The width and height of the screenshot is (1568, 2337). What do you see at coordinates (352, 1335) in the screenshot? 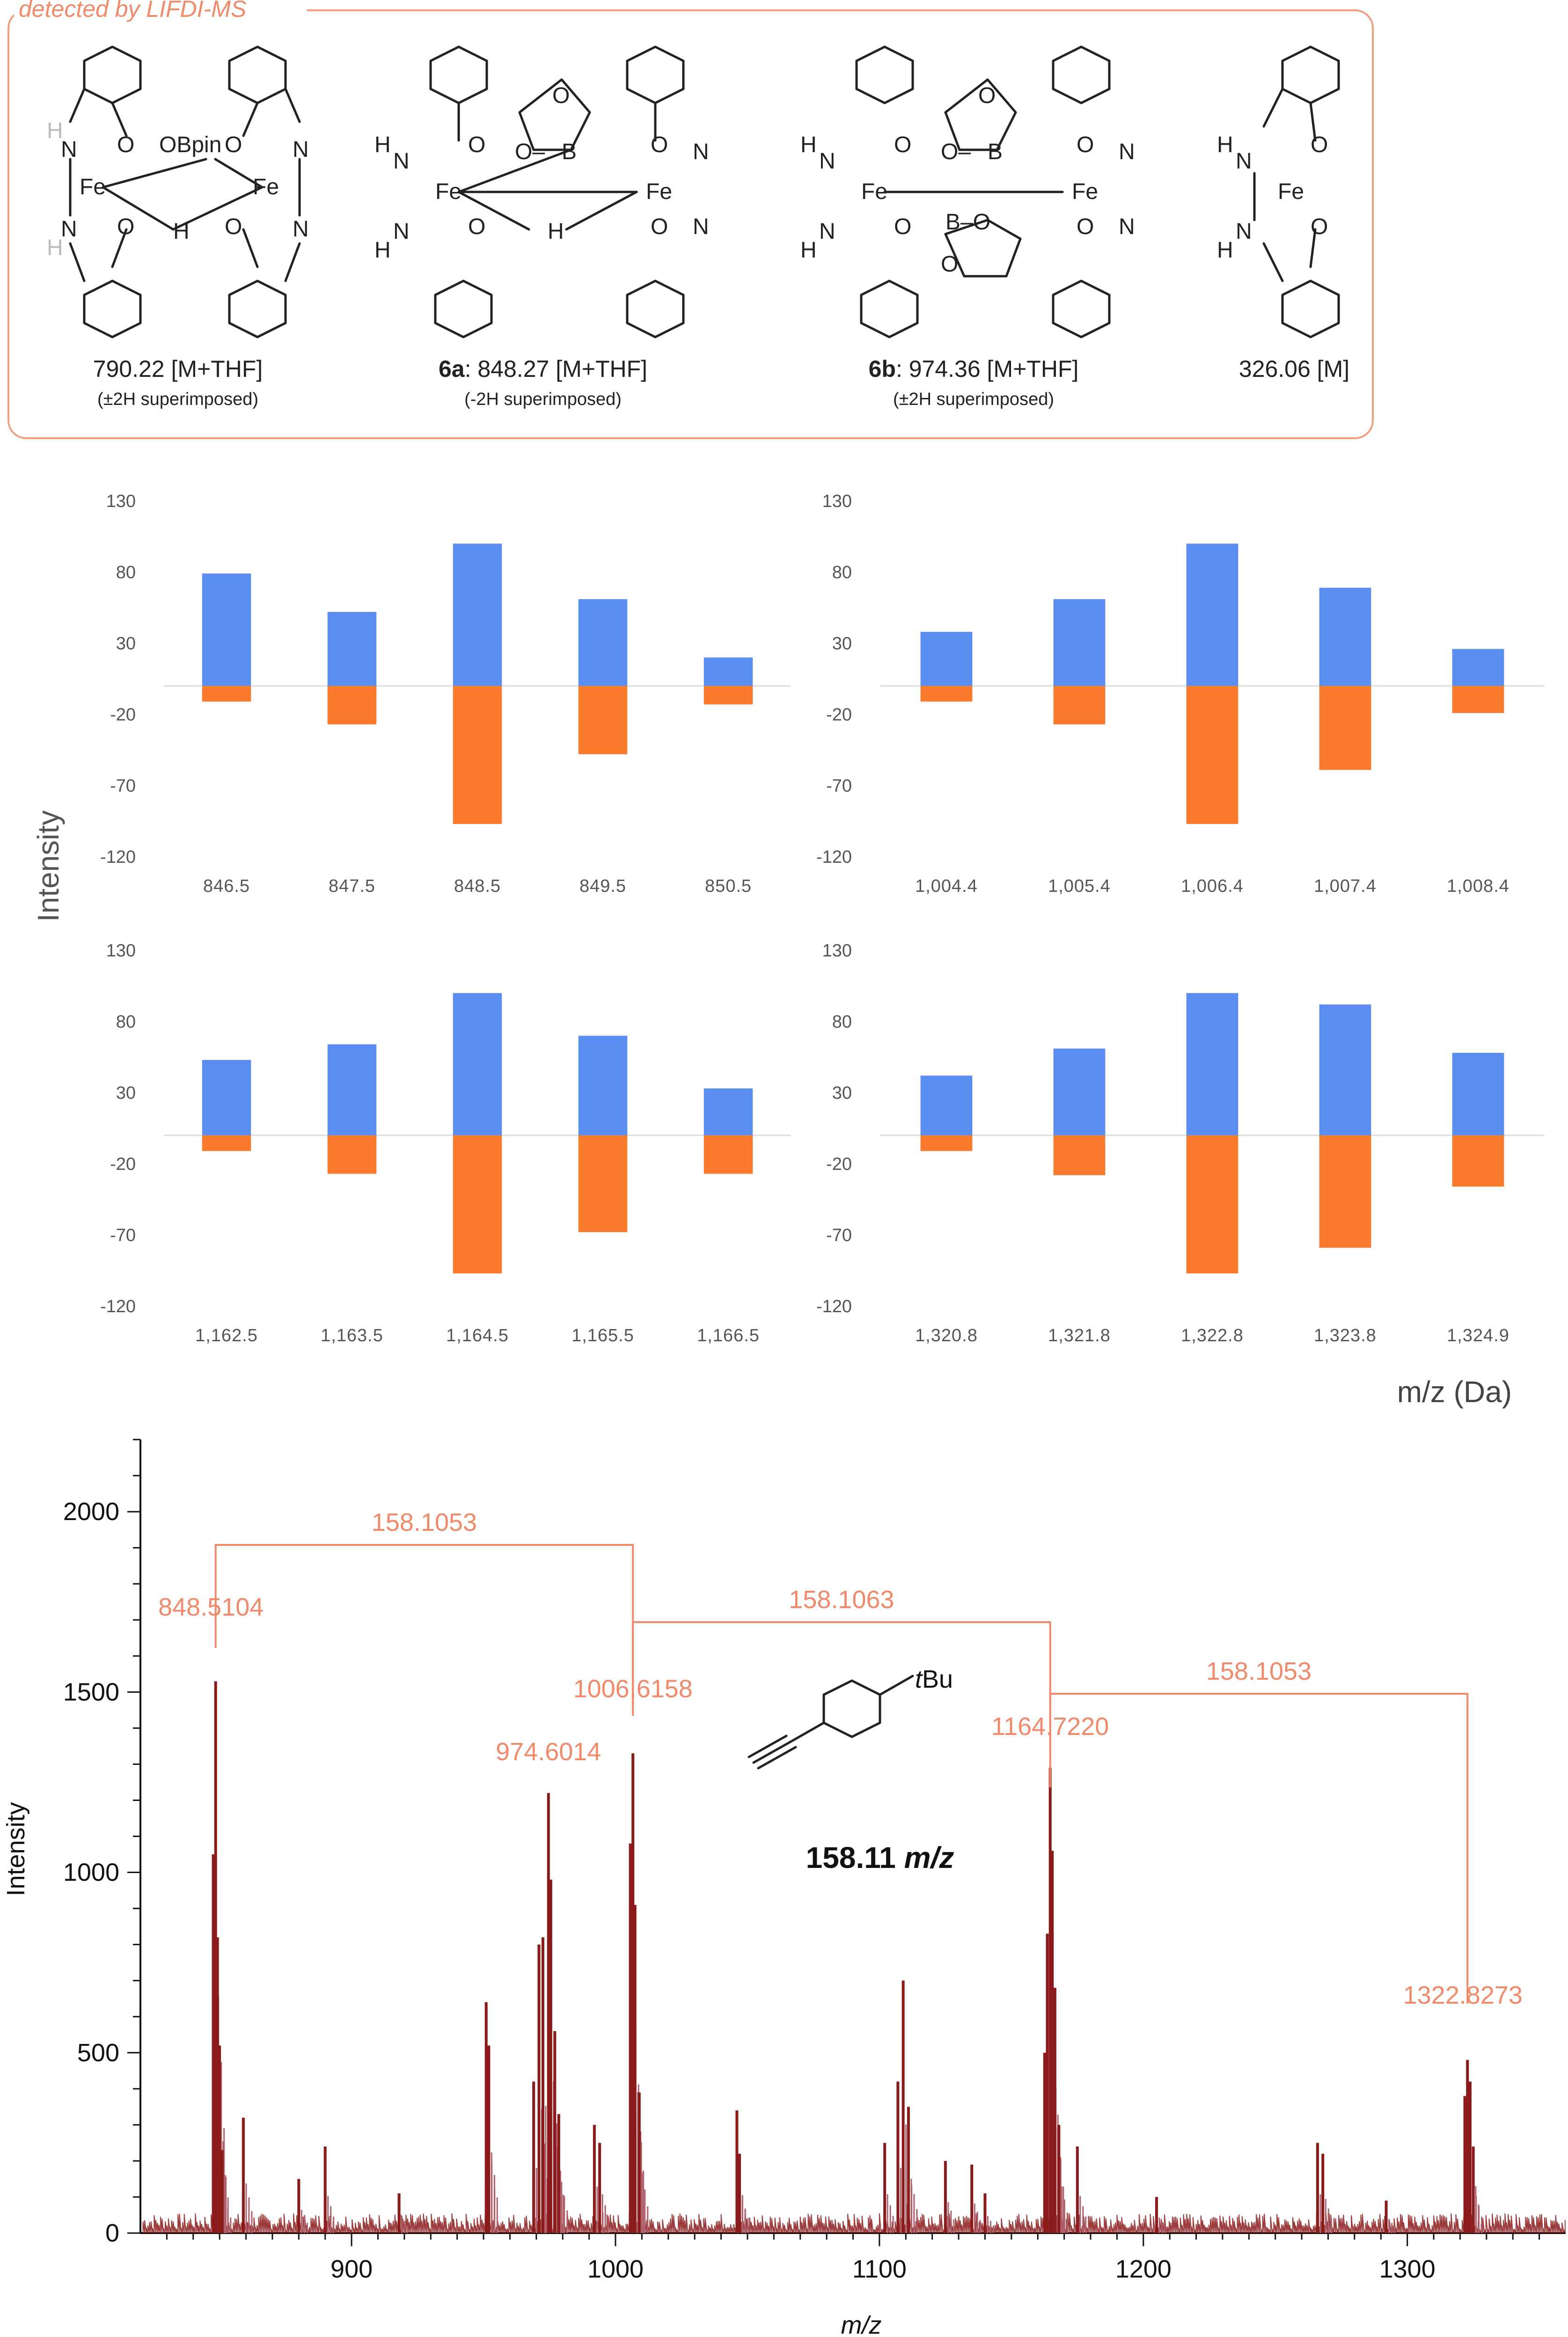
I see `x-tick-label: 1,163.5` at bounding box center [352, 1335].